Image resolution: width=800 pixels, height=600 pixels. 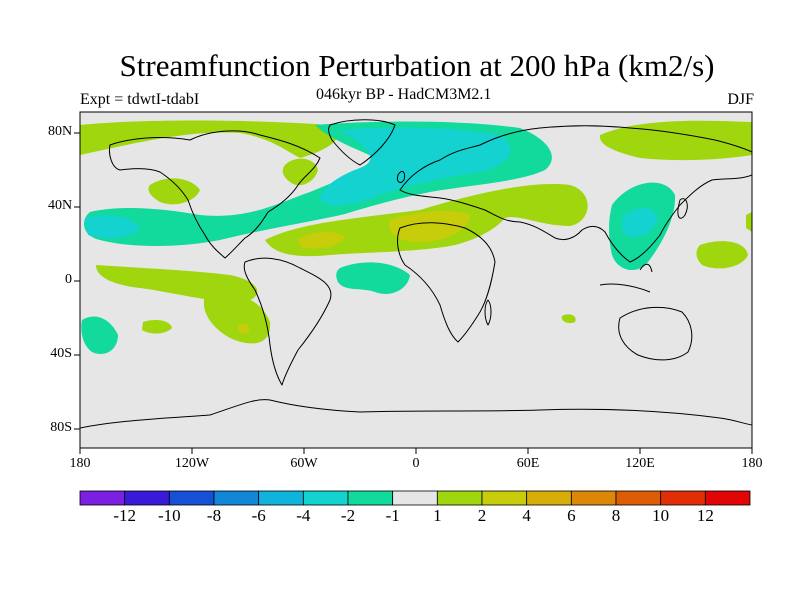 I want to click on colorbar-tick-label: 10, so click(x=661, y=515).